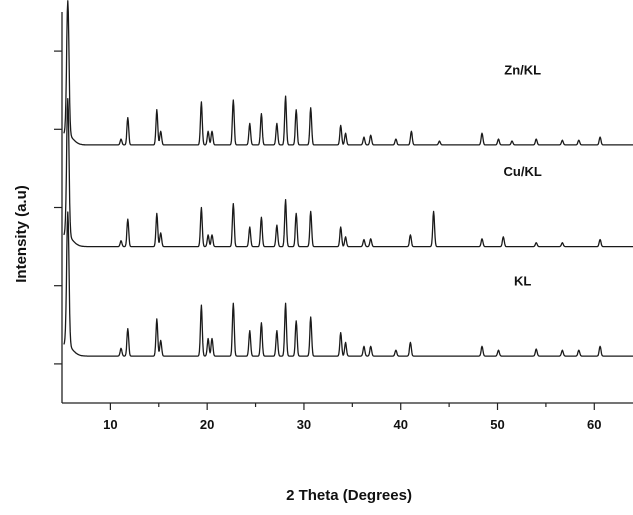 This screenshot has width=633, height=515. Describe the element at coordinates (522, 70) in the screenshot. I see `series-label: Zn/KL` at that location.